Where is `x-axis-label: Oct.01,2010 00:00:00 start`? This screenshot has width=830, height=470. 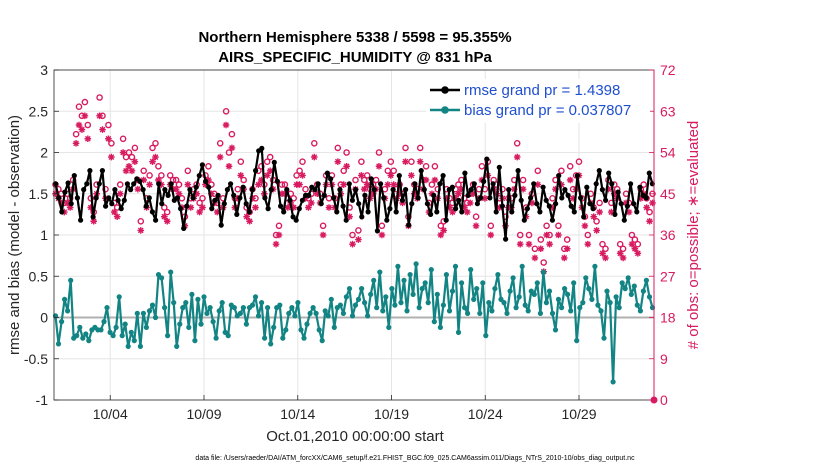 x-axis-label: Oct.01,2010 00:00:00 start is located at coordinates (355, 436).